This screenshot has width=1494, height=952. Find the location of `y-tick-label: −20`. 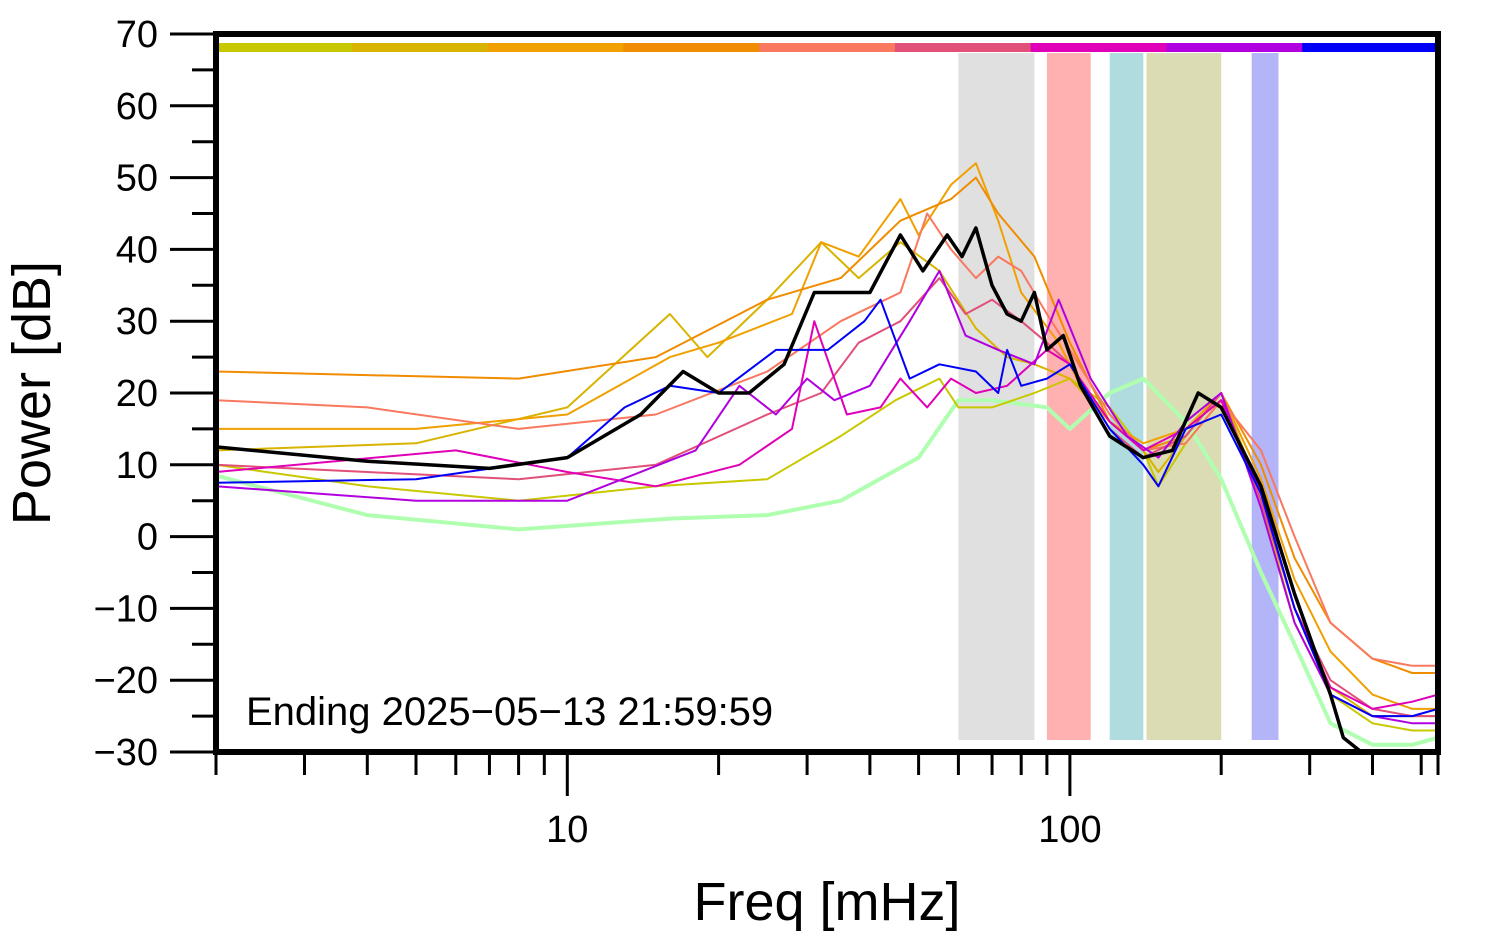

y-tick-label: −20 is located at coordinates (126, 681).